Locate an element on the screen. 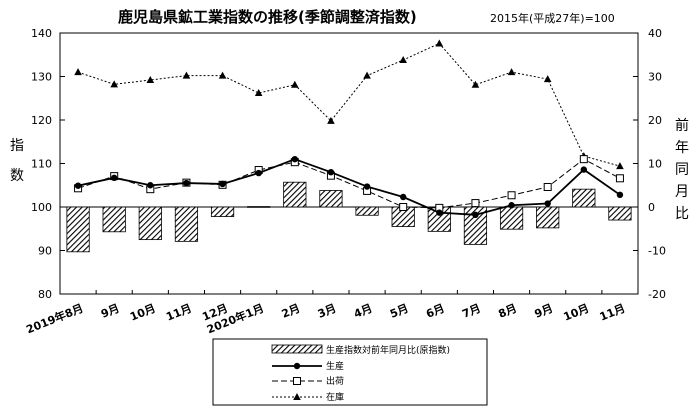 The image size is (700, 411). right-axis-label-char: 前 is located at coordinates (682, 125).